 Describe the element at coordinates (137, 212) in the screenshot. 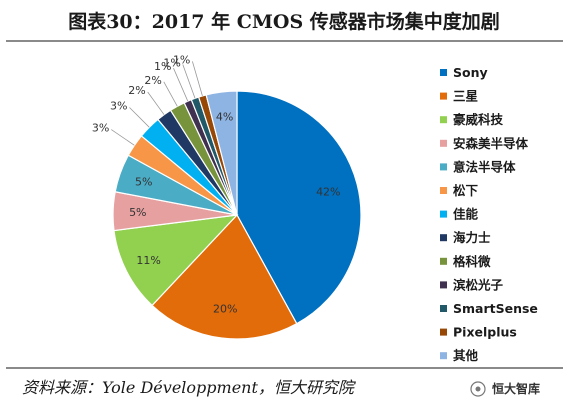

I see `data-label-item-3: 5%` at that location.